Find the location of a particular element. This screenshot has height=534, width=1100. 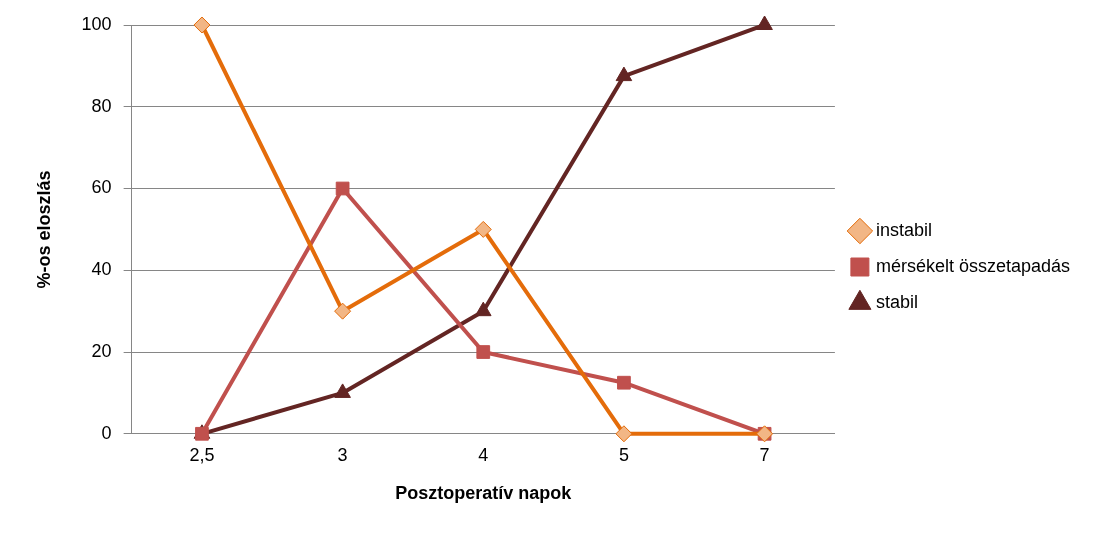

y-tick-label: 80 is located at coordinates (101, 105).